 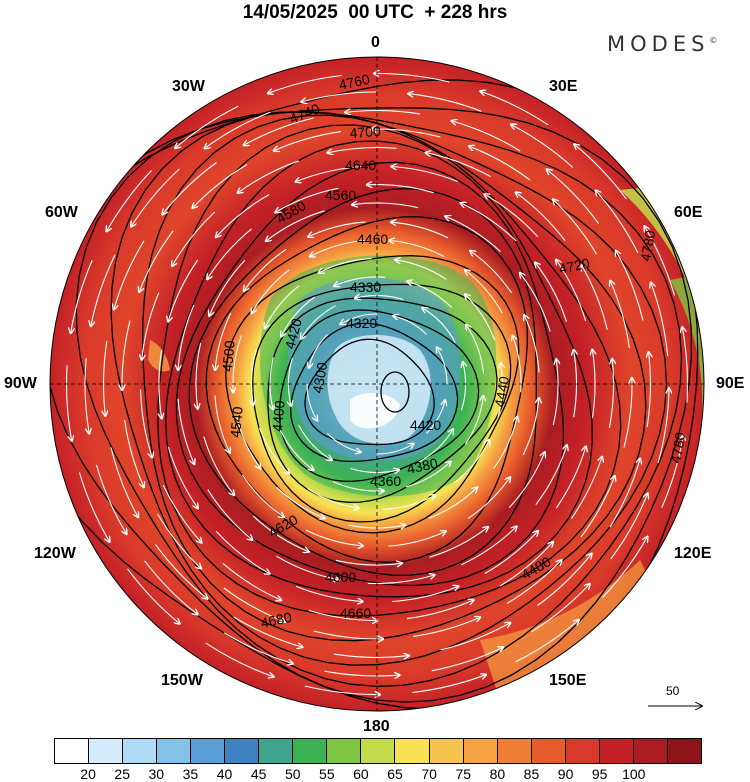 What do you see at coordinates (258, 774) in the screenshot?
I see `colorbar-tick-label: 45` at bounding box center [258, 774].